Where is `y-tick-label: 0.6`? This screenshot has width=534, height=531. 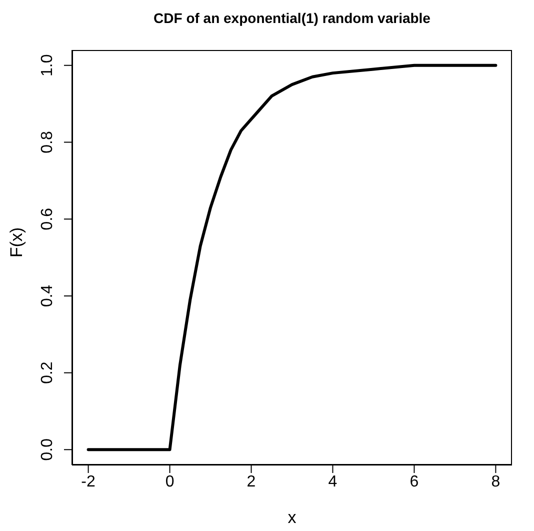
y-tick-label: 0.6 is located at coordinates (47, 219).